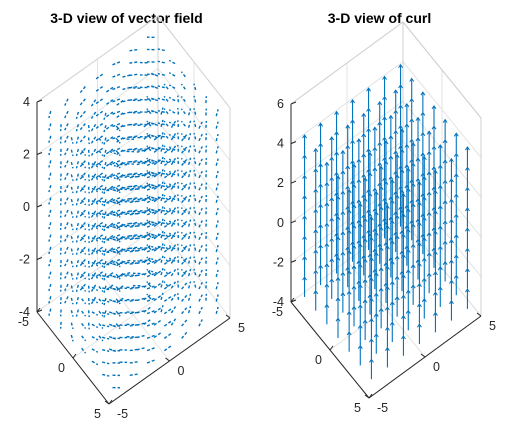 This screenshot has height=430, width=506. I want to click on y-tick-label: -5, so click(382, 408).